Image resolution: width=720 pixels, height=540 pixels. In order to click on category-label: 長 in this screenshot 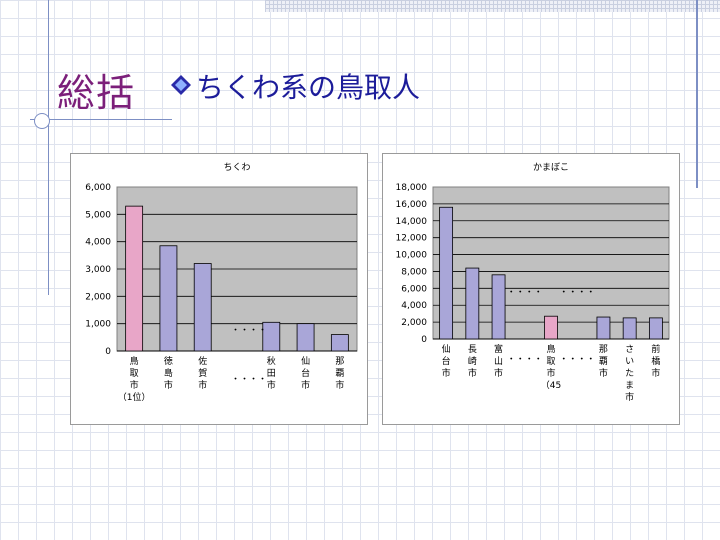, I will do `click(472, 349)`.